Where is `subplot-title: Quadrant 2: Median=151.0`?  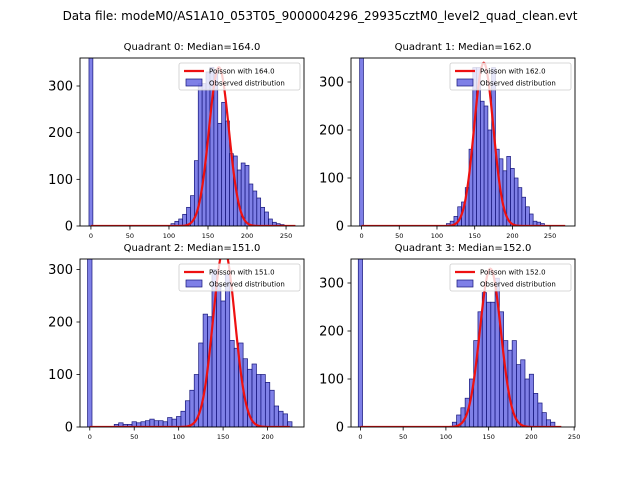 subplot-title: Quadrant 2: Median=151.0 is located at coordinates (192, 248).